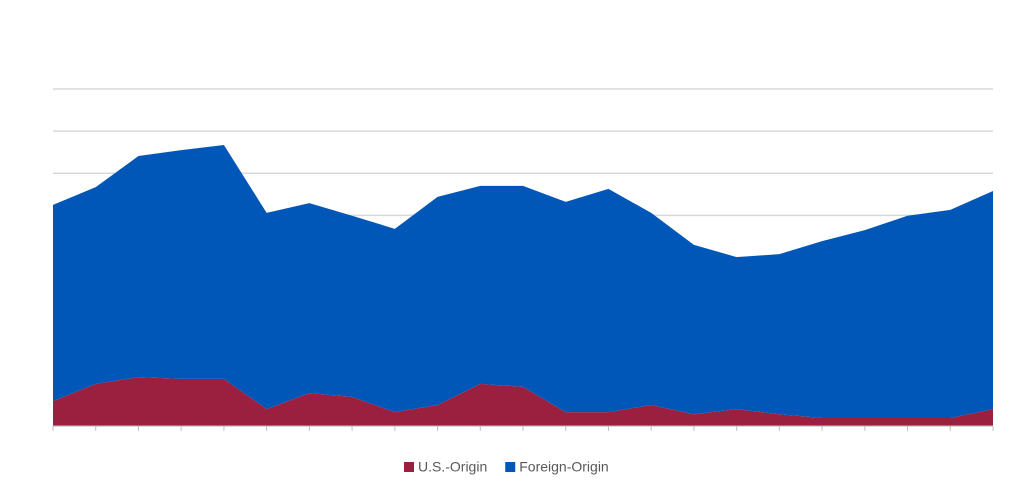 The image size is (1024, 492). Describe the element at coordinates (452, 467) in the screenshot. I see `legend-label: U.S.-Origin` at that location.